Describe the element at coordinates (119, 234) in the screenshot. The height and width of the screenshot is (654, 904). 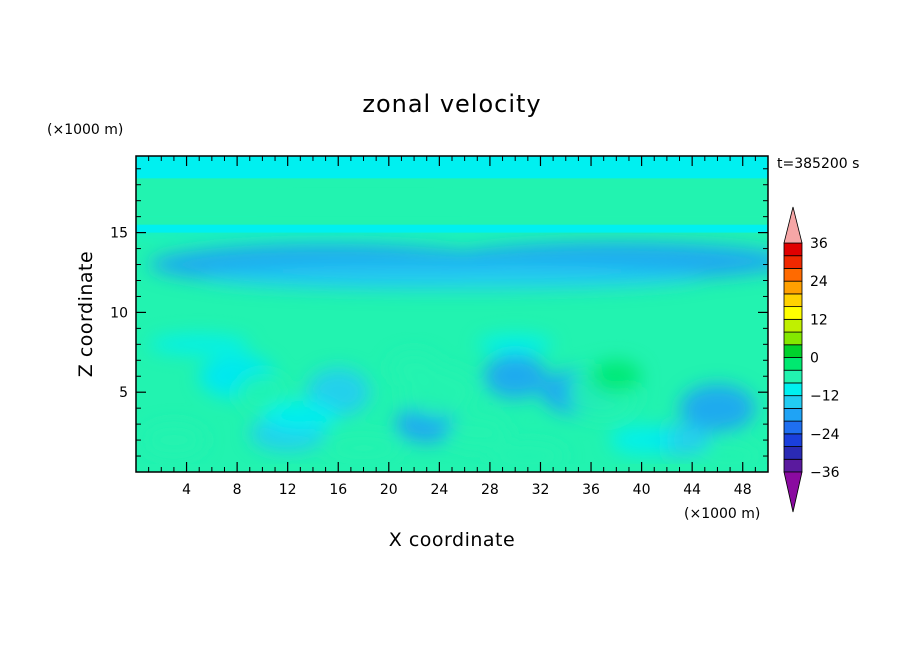
I see `y-tick-label: 15` at that location.